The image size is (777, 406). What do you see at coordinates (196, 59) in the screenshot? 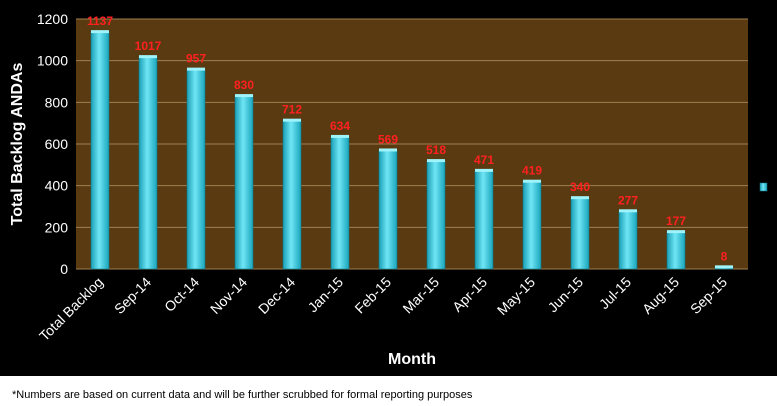
I see `data-label: 957` at bounding box center [196, 59].